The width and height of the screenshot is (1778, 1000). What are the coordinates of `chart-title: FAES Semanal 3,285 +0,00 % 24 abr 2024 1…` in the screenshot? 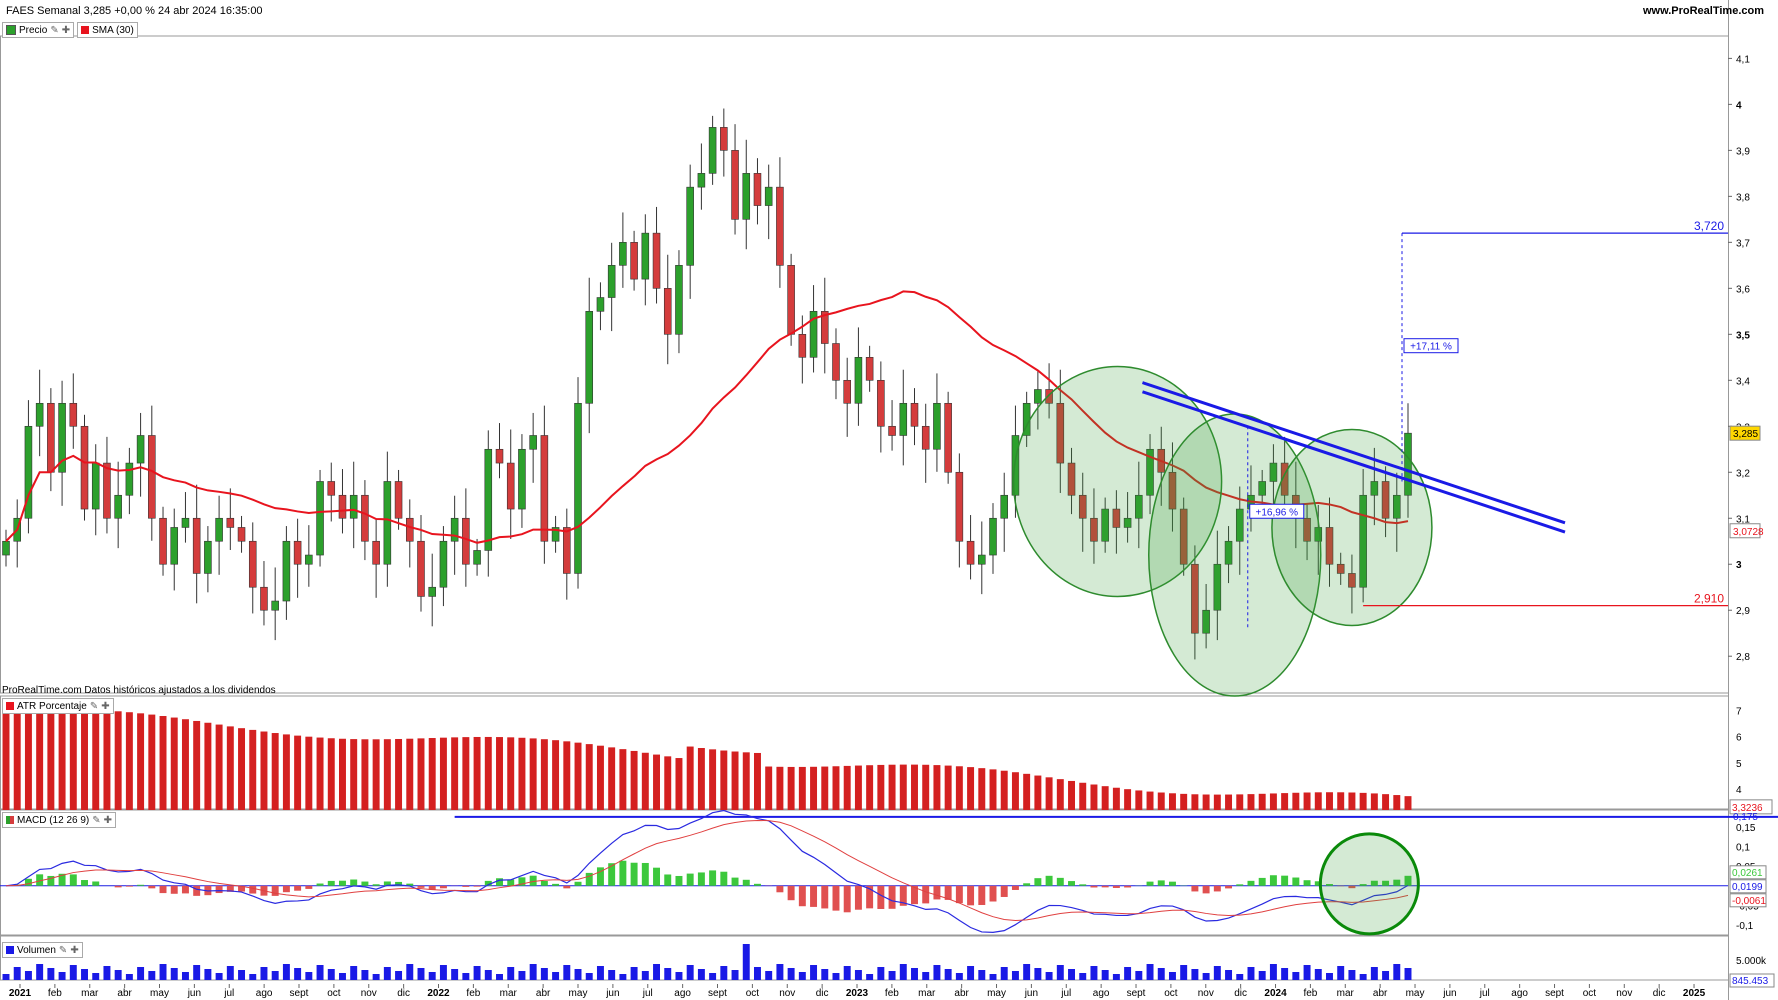 It's located at (134, 11).